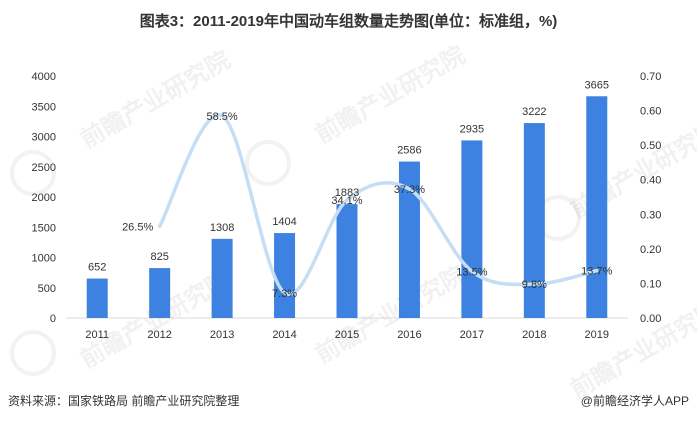 Image resolution: width=697 pixels, height=421 pixels. What do you see at coordinates (472, 129) in the screenshot?
I see `bar-value-label: 2935` at bounding box center [472, 129].